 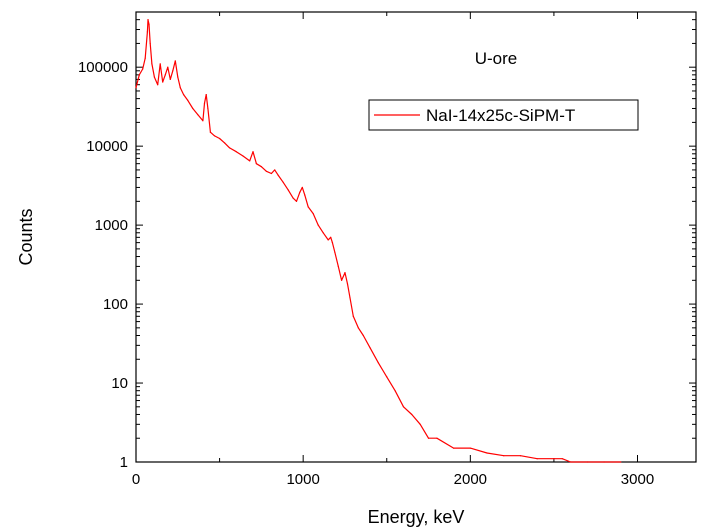 I want to click on y-tick-label: 100000, so click(x=103, y=67).